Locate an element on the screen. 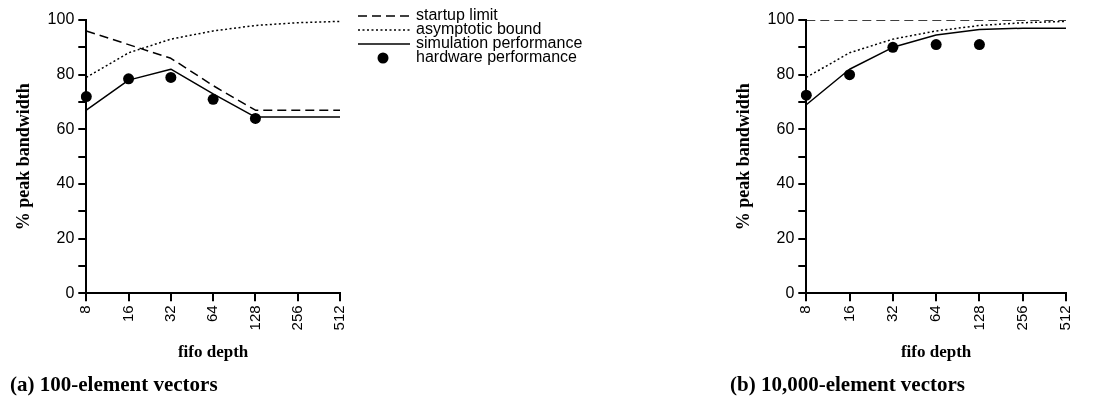  text: (a) 100-element vectors is located at coordinates (114, 383).